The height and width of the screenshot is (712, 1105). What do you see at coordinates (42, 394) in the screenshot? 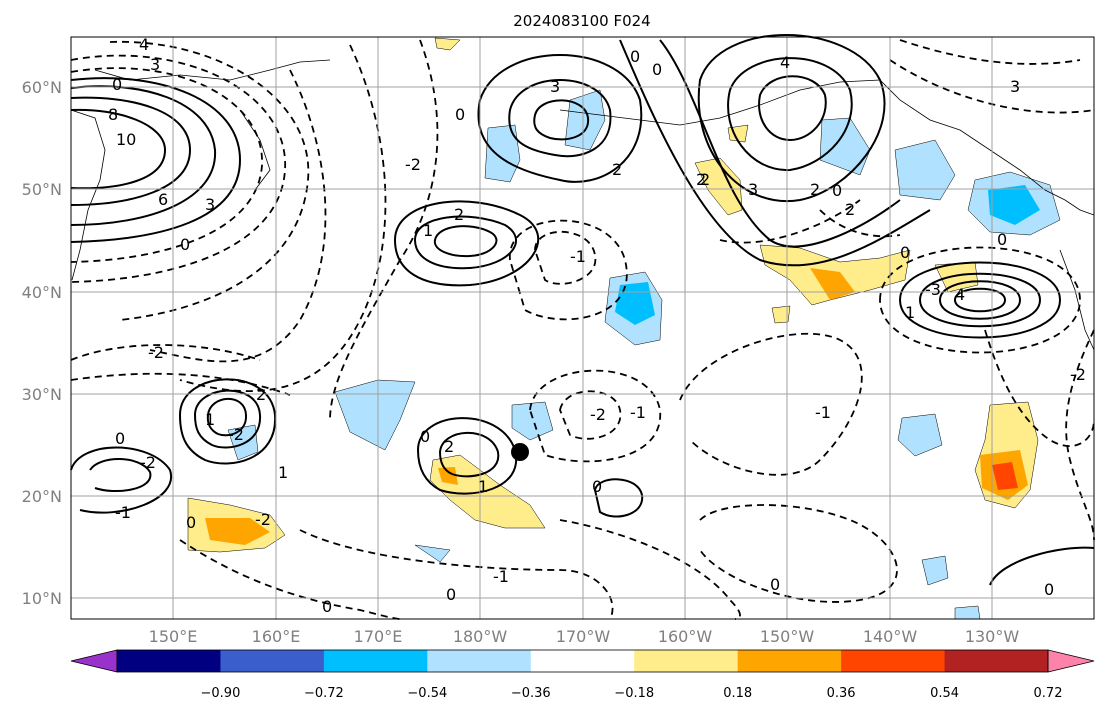
I see `lat-label: 30°N` at bounding box center [42, 394].